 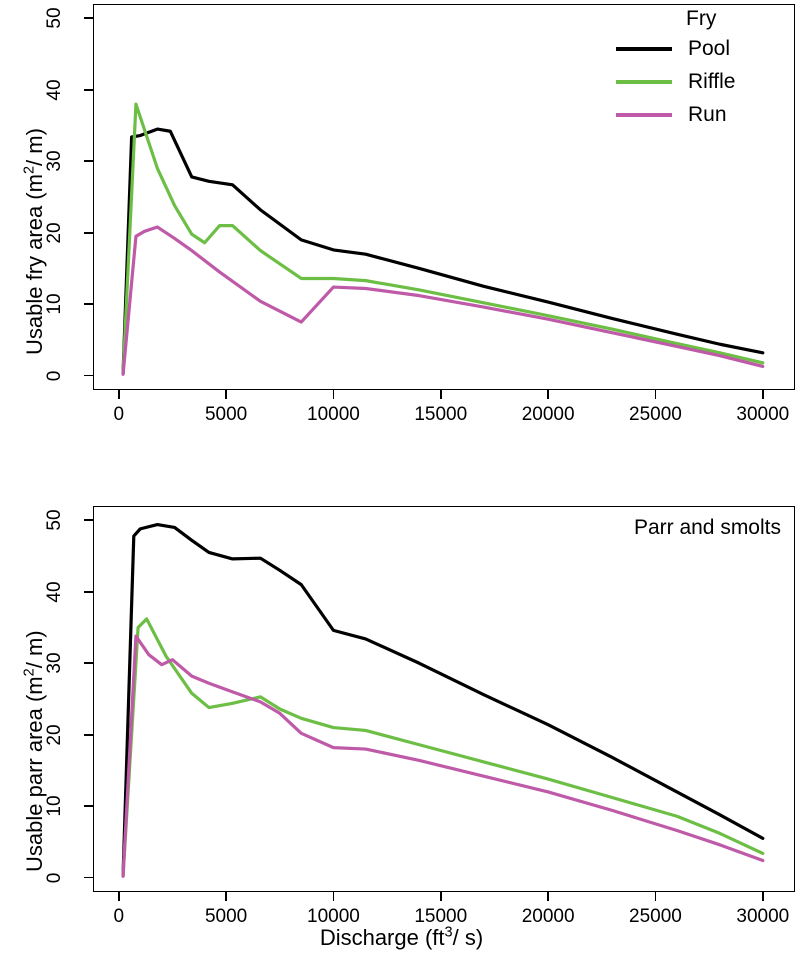 What do you see at coordinates (644, 81) in the screenshot?
I see `legend-swatch-riffle` at bounding box center [644, 81].